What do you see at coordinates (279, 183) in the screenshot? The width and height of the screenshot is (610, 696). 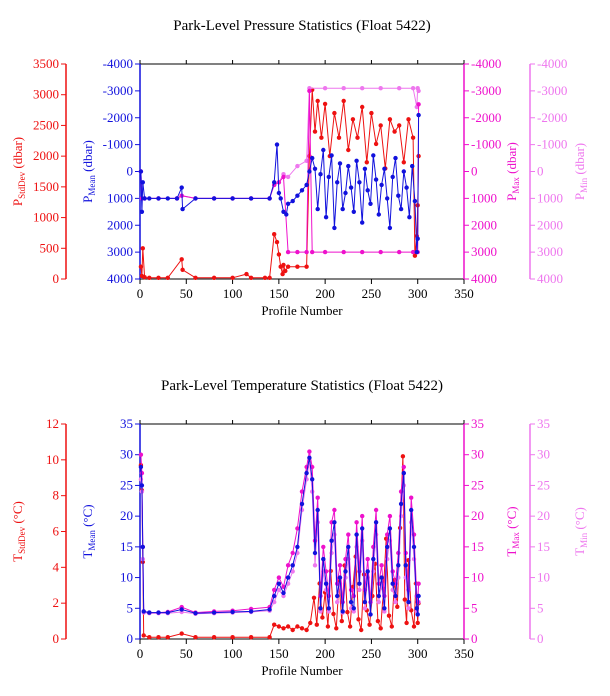 I see `mean-series` at bounding box center [279, 183].